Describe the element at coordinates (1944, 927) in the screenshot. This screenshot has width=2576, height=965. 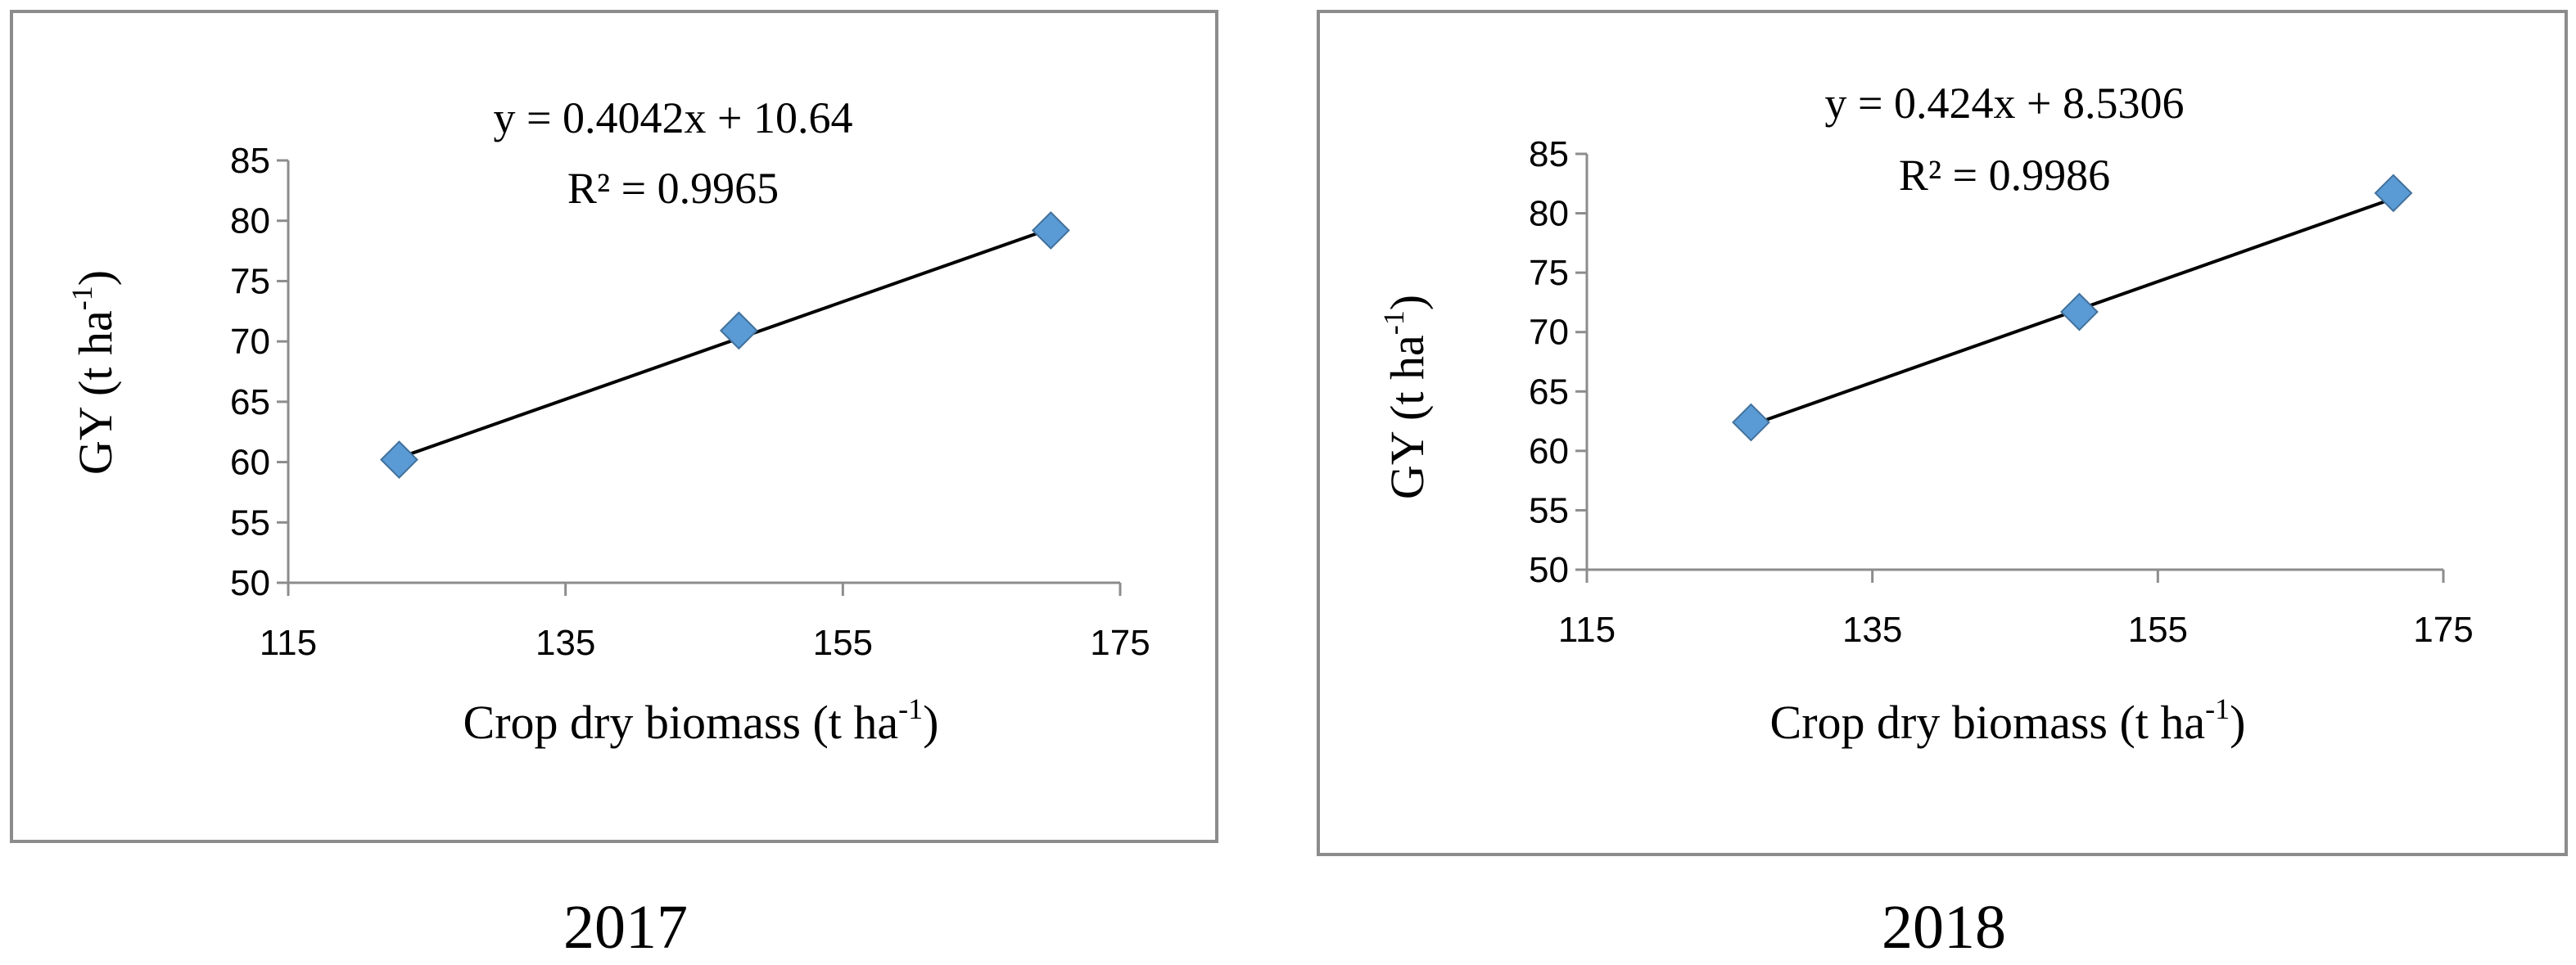
I see `chart-caption: 2018` at that location.